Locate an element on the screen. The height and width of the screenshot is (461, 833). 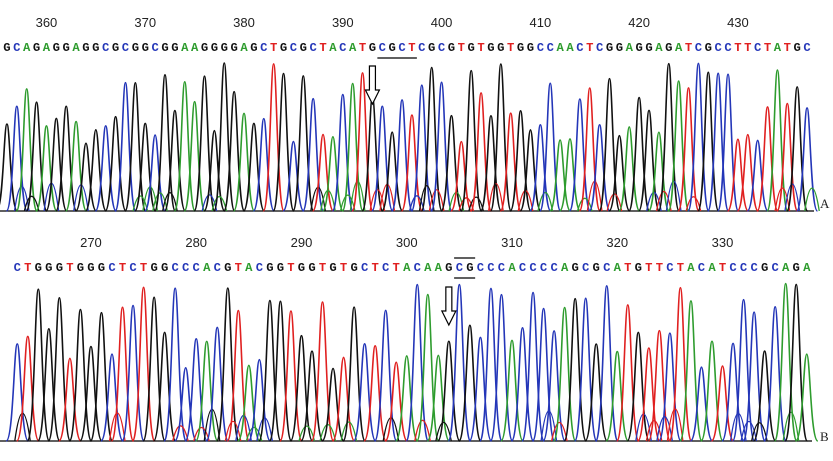
position-tick-label: 290 is located at coordinates (302, 242).